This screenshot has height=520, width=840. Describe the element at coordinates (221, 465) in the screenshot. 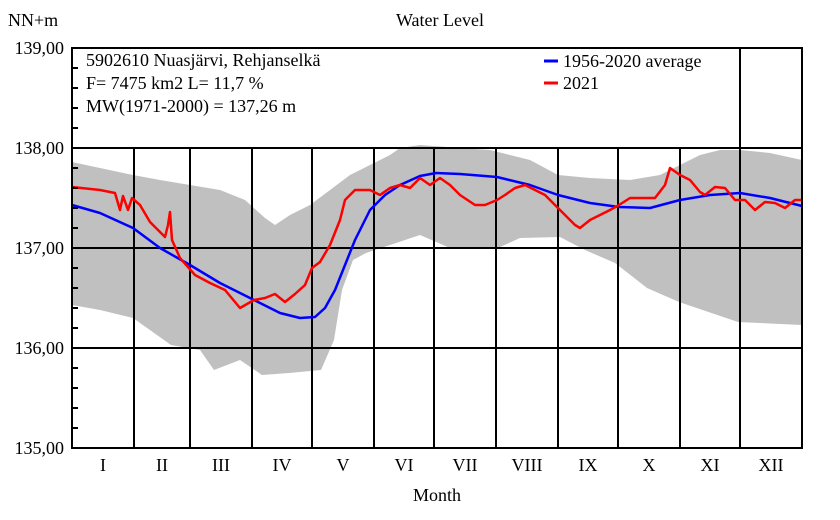

I see `x-tick-label-month: III` at that location.